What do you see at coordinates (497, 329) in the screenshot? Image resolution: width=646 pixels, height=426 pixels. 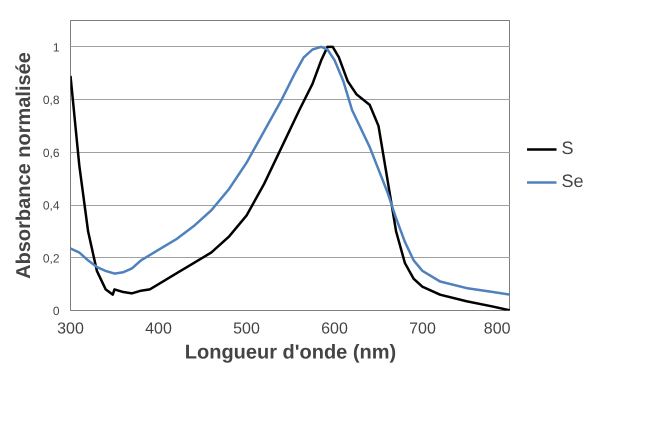 I see `x-tick-label: 800` at bounding box center [497, 329].